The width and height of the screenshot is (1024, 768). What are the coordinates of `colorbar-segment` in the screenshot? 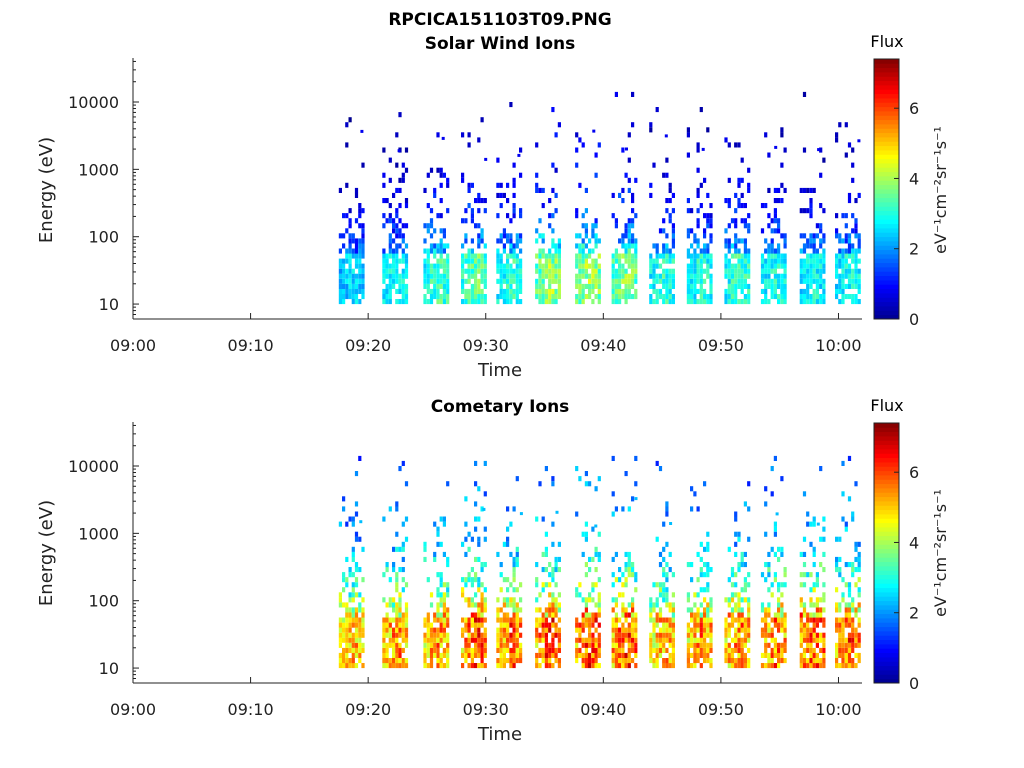 It's located at (886, 534).